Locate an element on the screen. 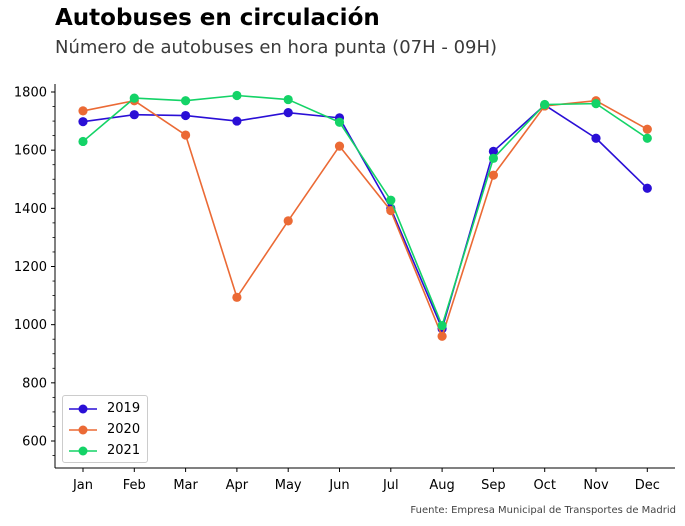 Image resolution: width=685 pixels, height=526 pixels. y-tick-label: 1400 is located at coordinates (30, 209).